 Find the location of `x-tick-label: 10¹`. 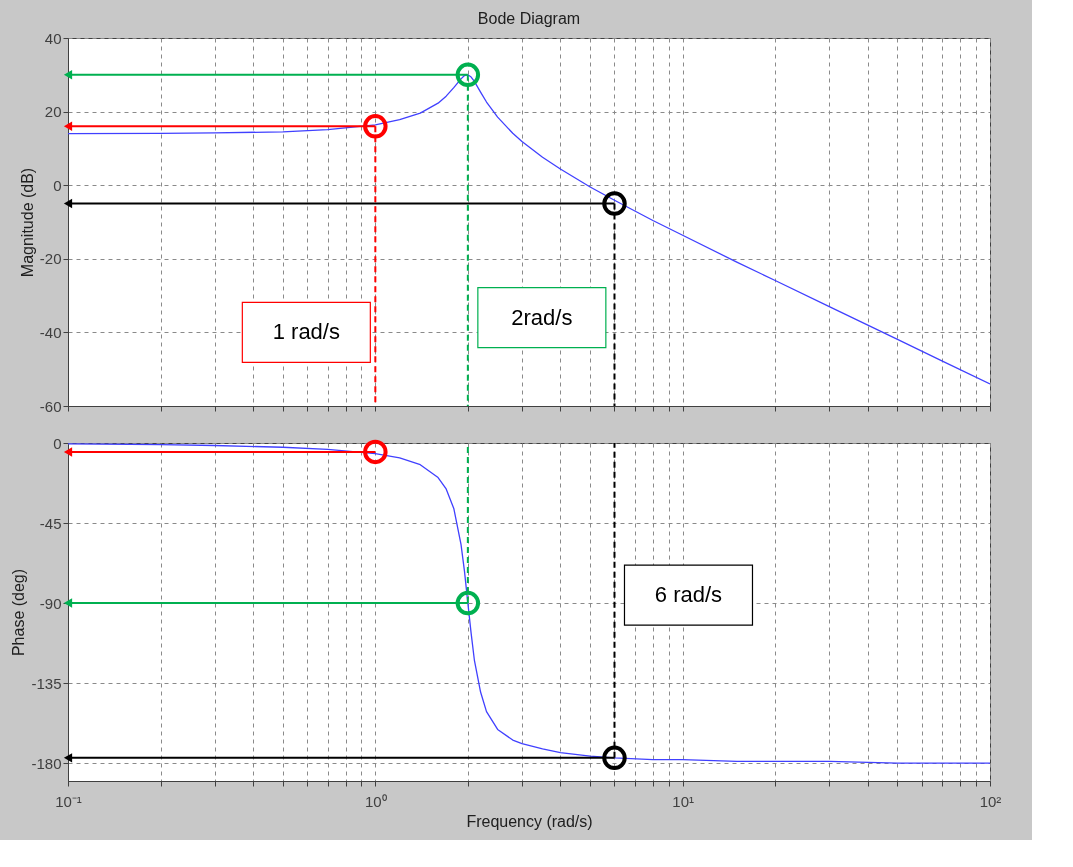

x-tick-label: 10¹ is located at coordinates (683, 801).